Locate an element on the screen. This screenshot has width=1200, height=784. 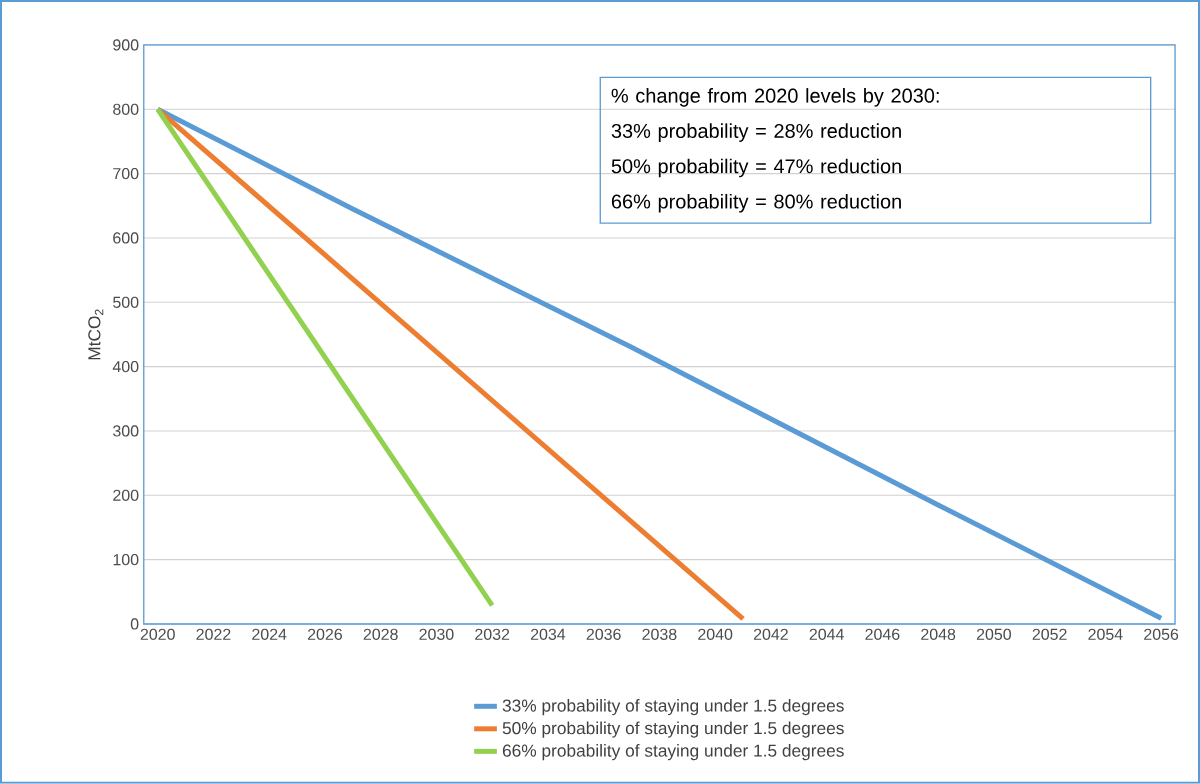
y-tick-label: 900 is located at coordinates (126, 45).